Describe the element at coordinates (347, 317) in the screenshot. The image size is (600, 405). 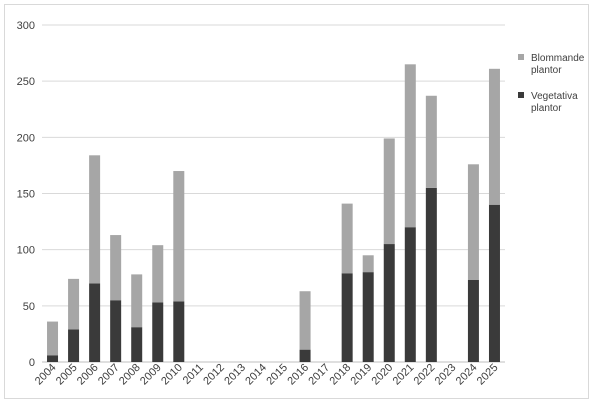
I see `bar-vegetativa-2018` at that location.